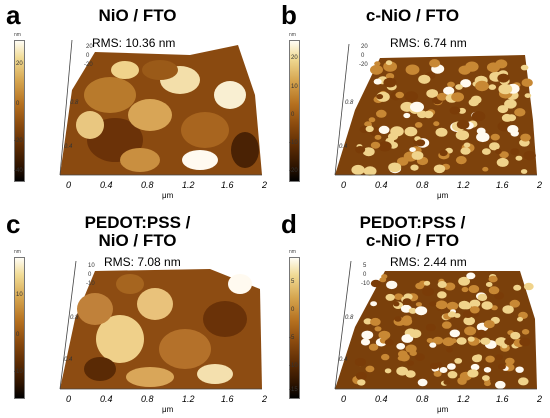 Image resolution: width=550 pixels, height=418 pixels. I want to click on colorbar-tick: 10, so click(19, 295).